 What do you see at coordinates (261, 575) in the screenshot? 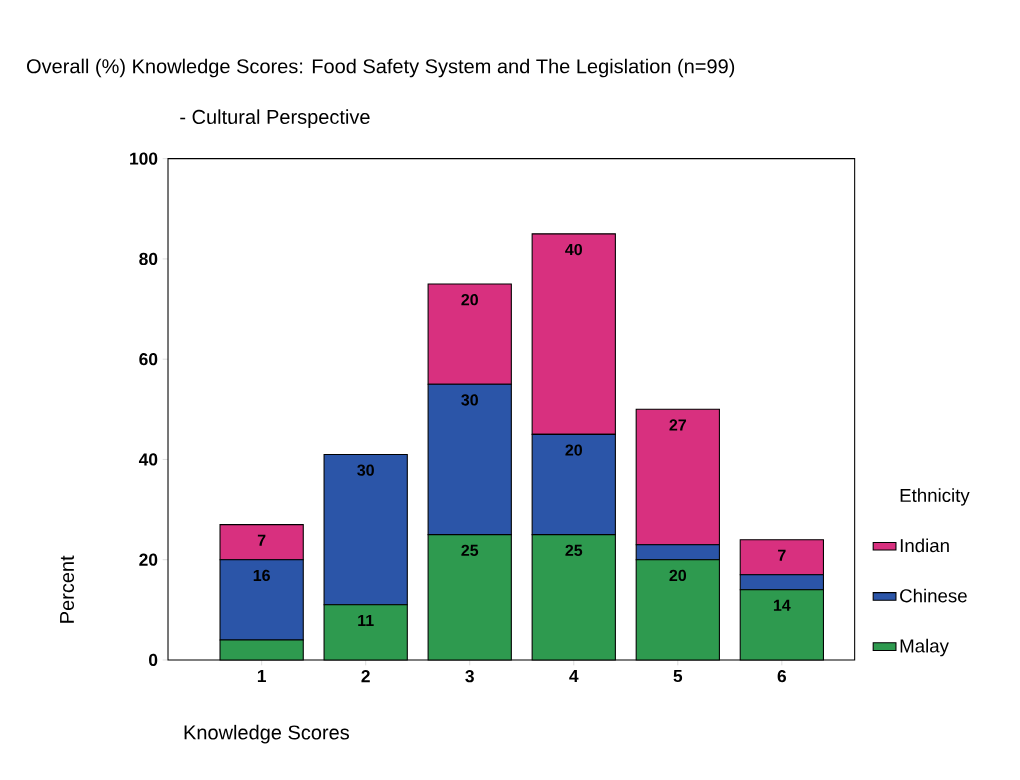
I see `data-label: 16` at bounding box center [261, 575].